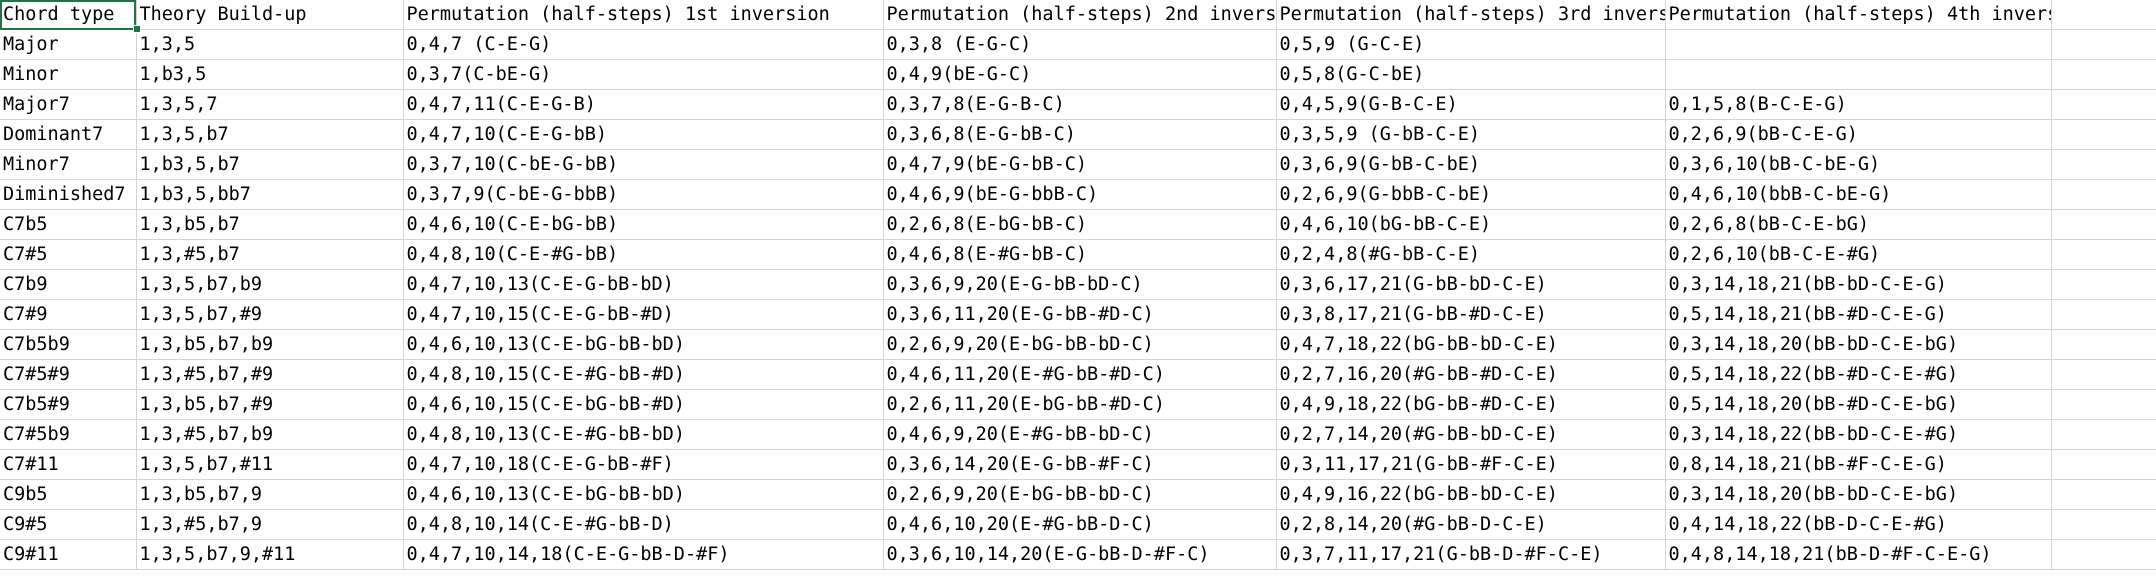  I want to click on cell-inversion-3: 0,3,6,17,21(G-bB-bD-C-E), so click(1471, 284).